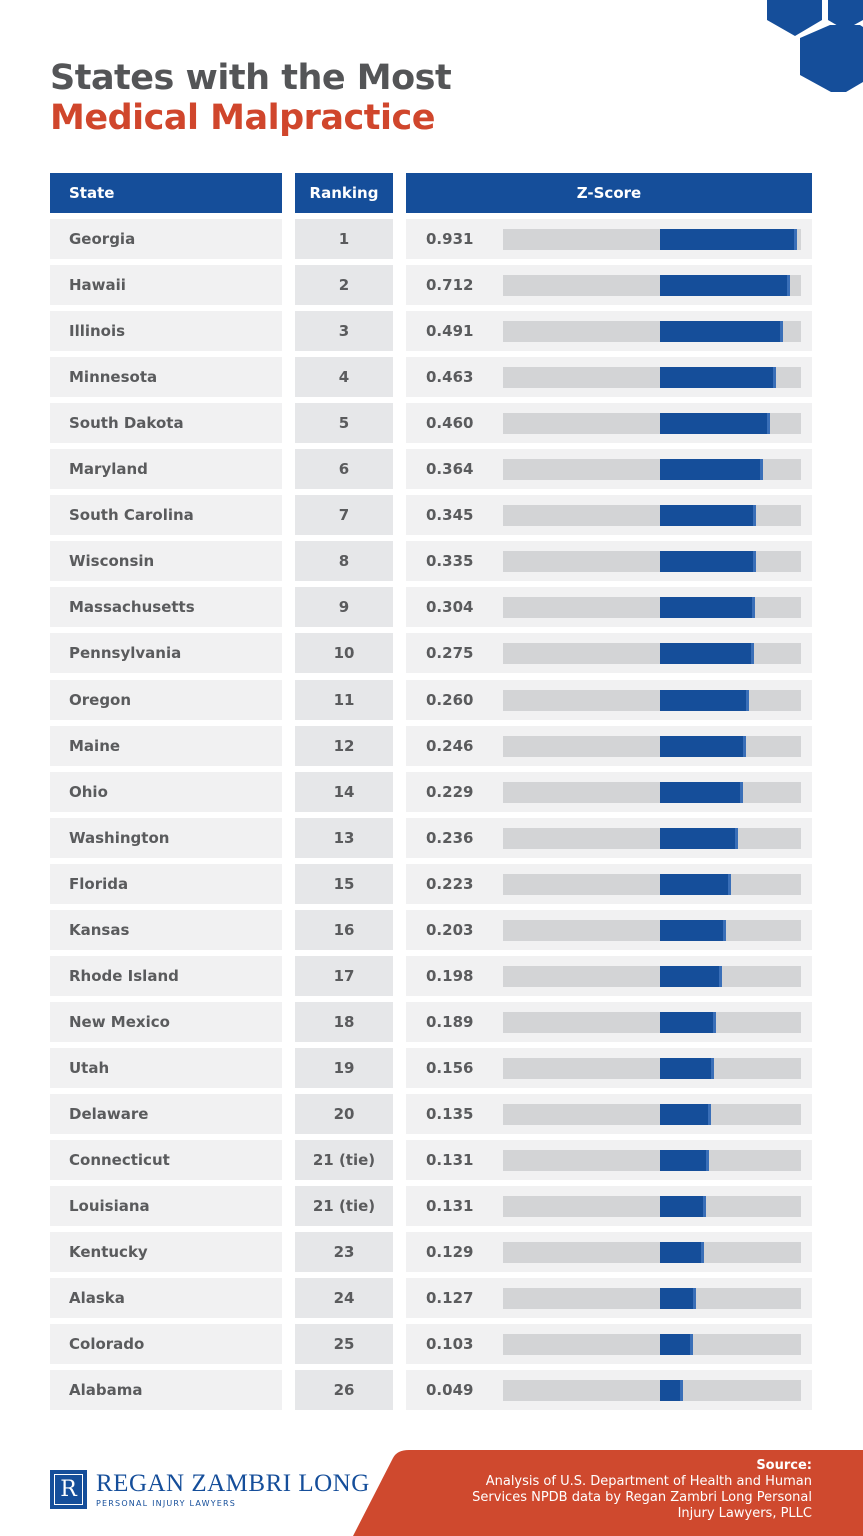  What do you see at coordinates (243, 118) in the screenshot?
I see `title-line-2: Medical Malpractice` at bounding box center [243, 118].